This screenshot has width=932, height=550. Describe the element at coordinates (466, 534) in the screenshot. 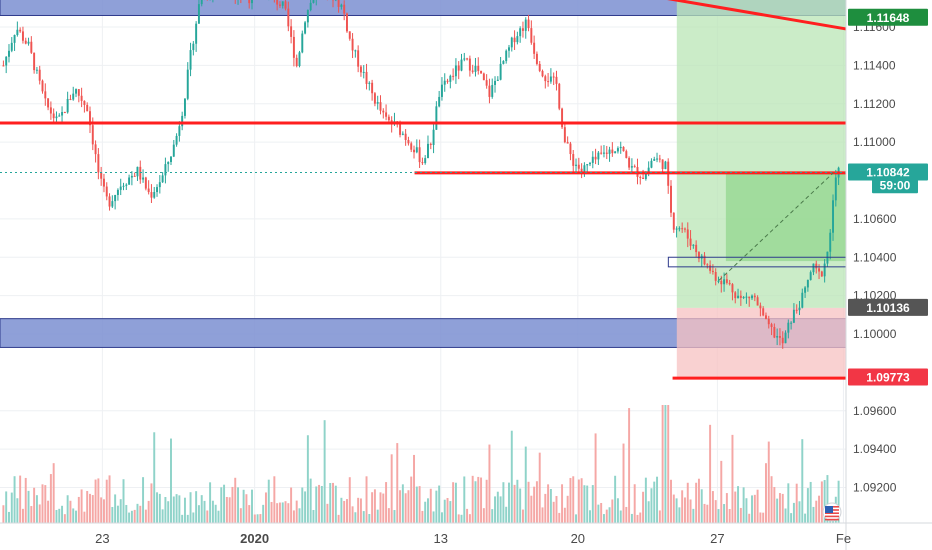

I see `time-axis: 23 2020 13 20 27 Fe` at that location.